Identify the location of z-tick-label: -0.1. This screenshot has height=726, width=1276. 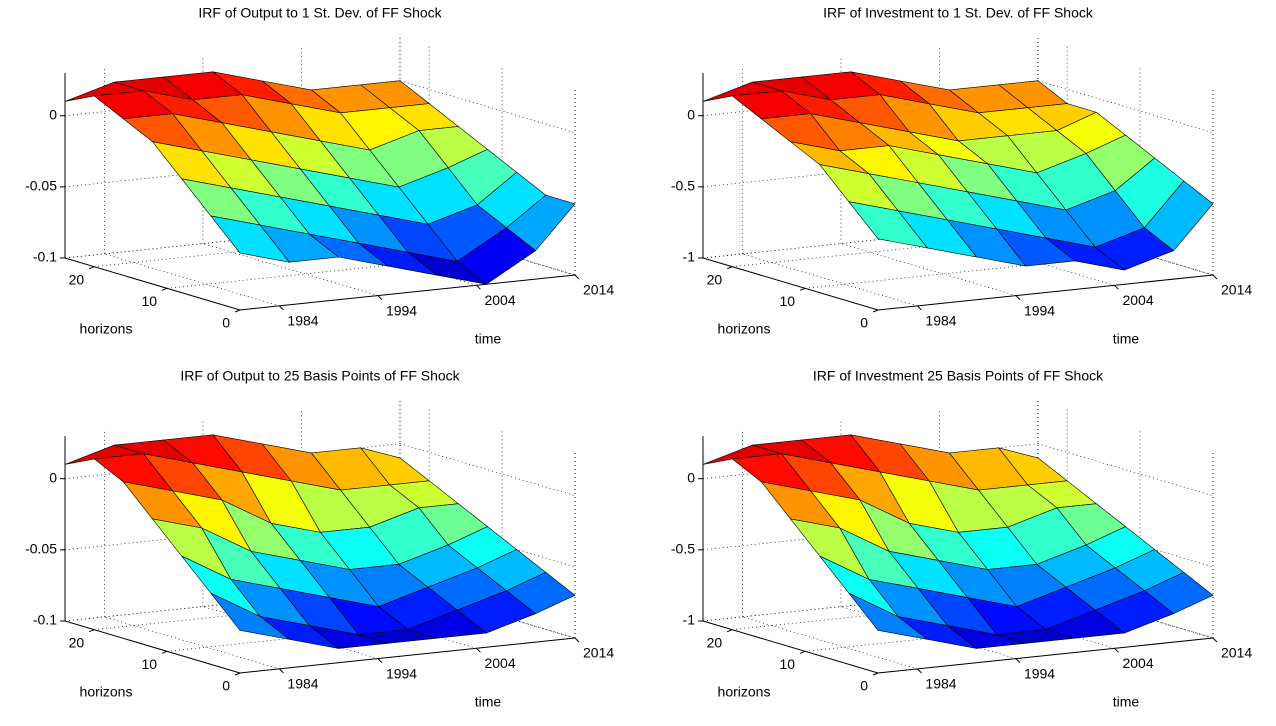
(45, 257).